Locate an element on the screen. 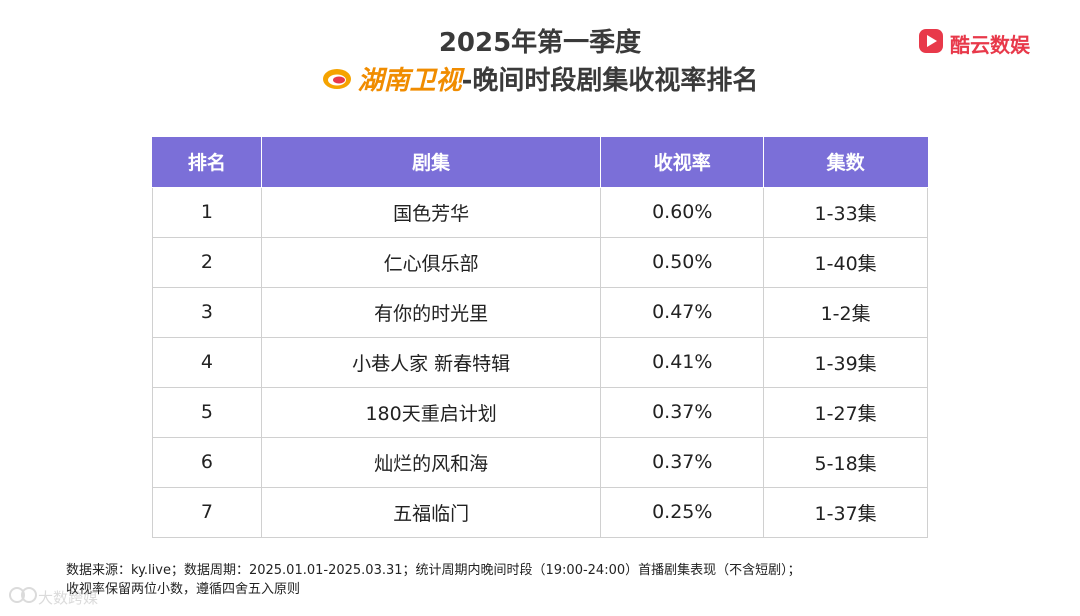  rank-cell: 5 is located at coordinates (207, 412).